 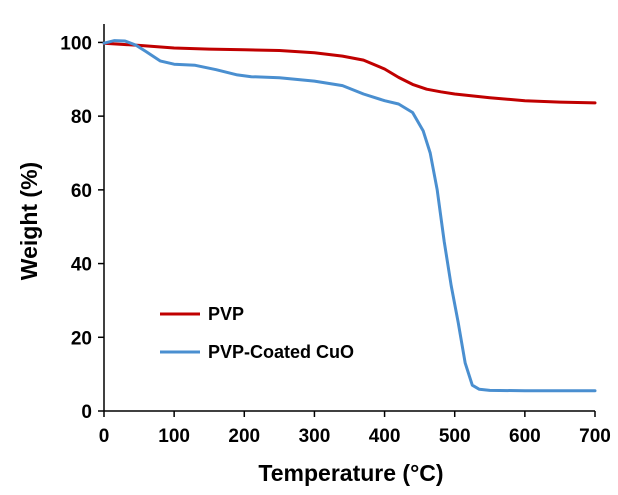 I want to click on legend: PVP PVP-Coated CuO, so click(x=257, y=333).